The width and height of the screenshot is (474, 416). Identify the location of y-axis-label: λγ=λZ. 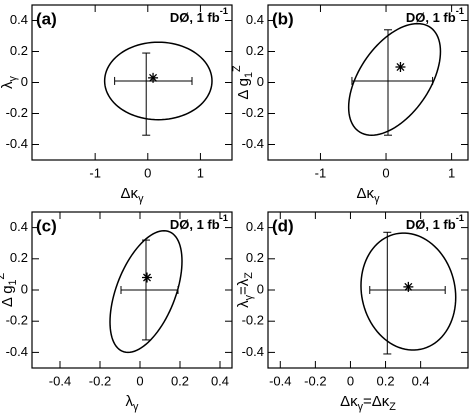
(245, 290).